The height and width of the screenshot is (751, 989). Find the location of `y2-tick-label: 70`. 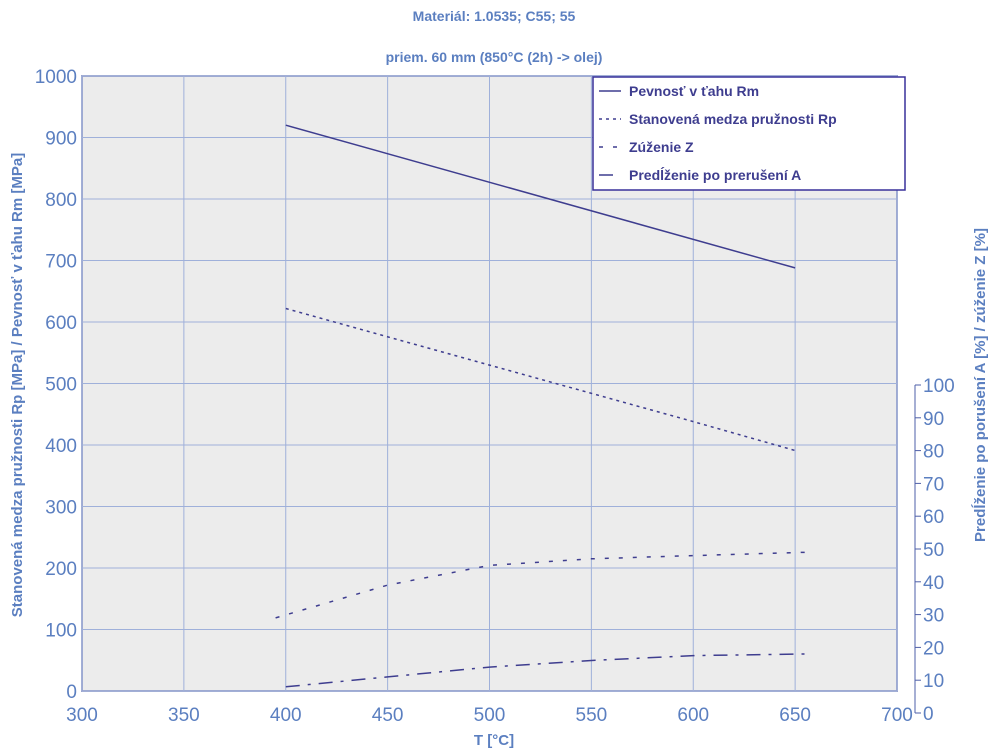

y2-tick-label: 70 is located at coordinates (933, 484).